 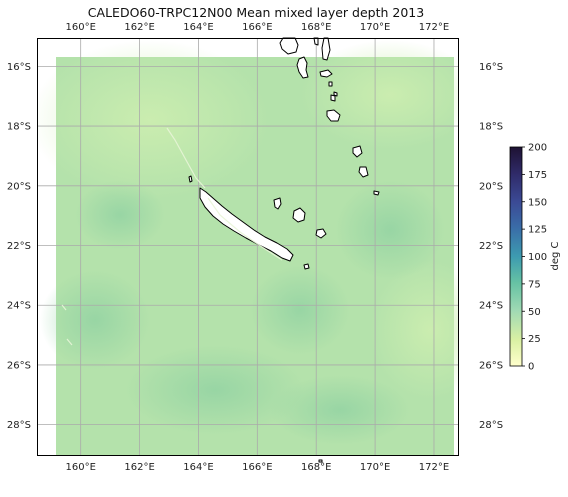 What do you see at coordinates (516, 256) in the screenshot?
I see `colorbar-gradient` at bounding box center [516, 256].